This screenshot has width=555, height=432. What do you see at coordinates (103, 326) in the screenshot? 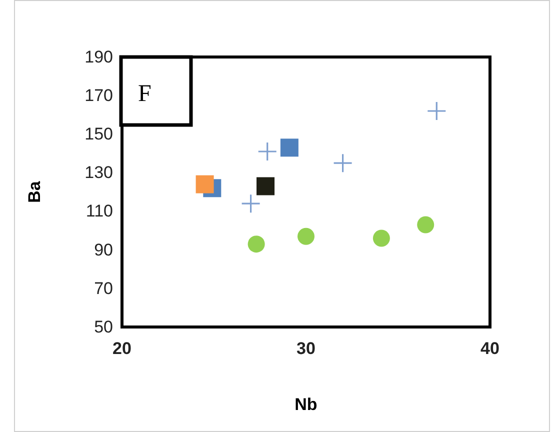
I see `y-tick-label: 50` at bounding box center [103, 326].